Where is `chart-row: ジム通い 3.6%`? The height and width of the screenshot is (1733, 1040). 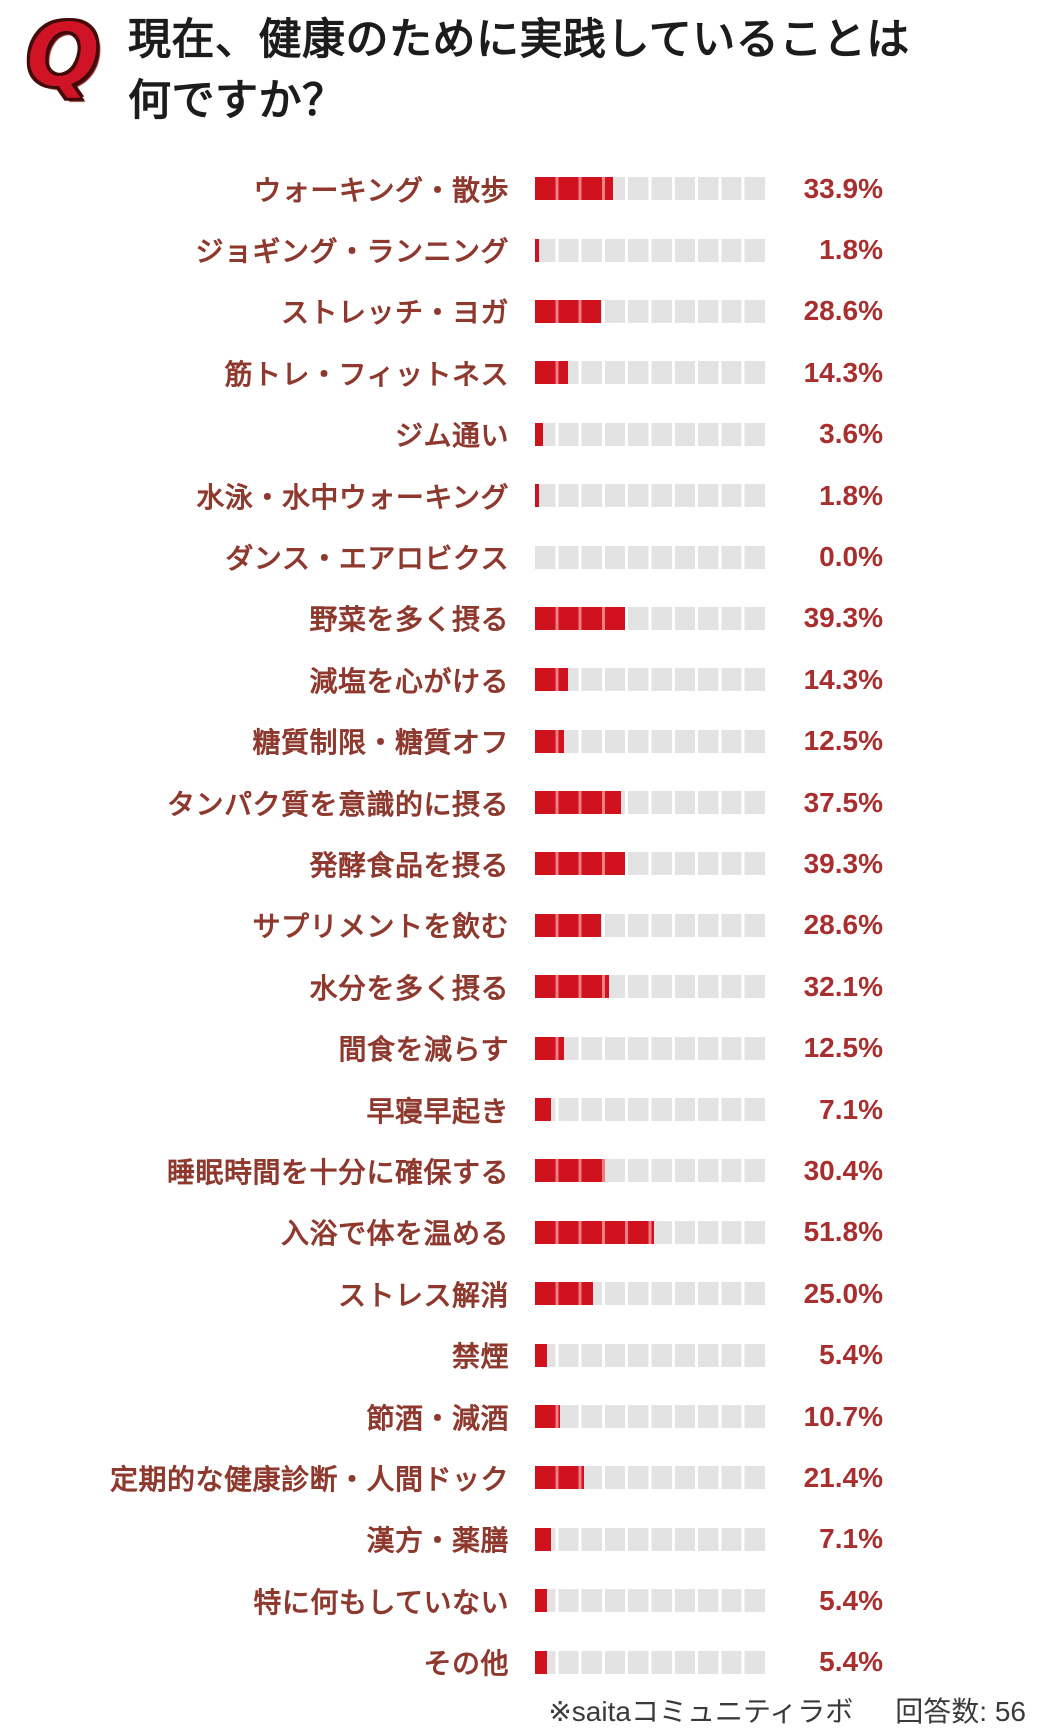 chart-row: ジム通い 3.6% is located at coordinates (520, 434).